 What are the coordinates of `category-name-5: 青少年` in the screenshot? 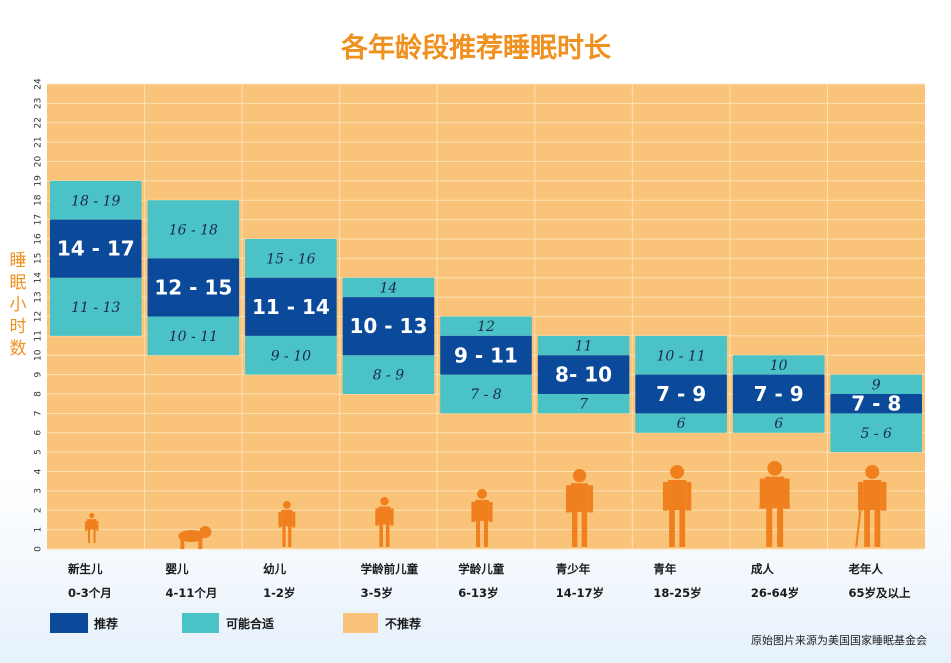 It's located at (573, 569).